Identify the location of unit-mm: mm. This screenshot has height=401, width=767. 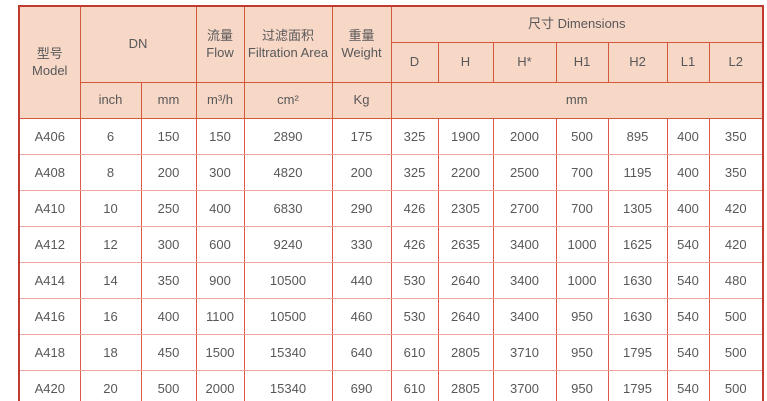
(168, 100).